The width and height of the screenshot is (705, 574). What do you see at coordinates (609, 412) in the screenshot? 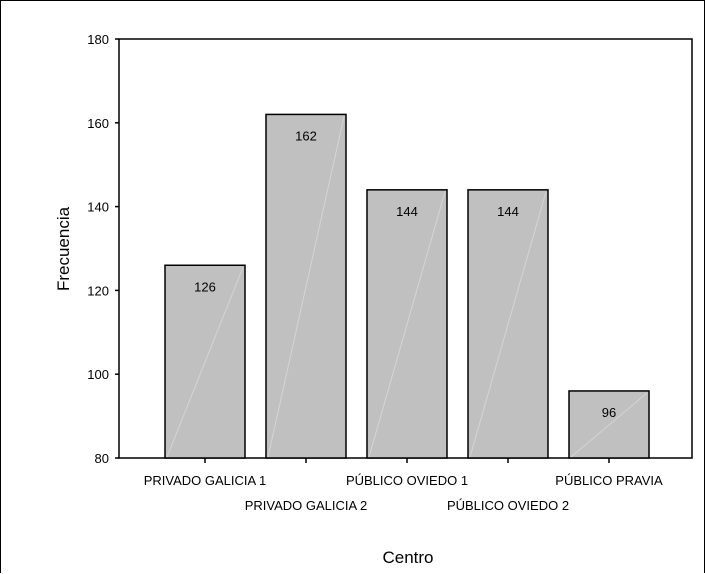
I see `bar-data-label: 96` at bounding box center [609, 412].